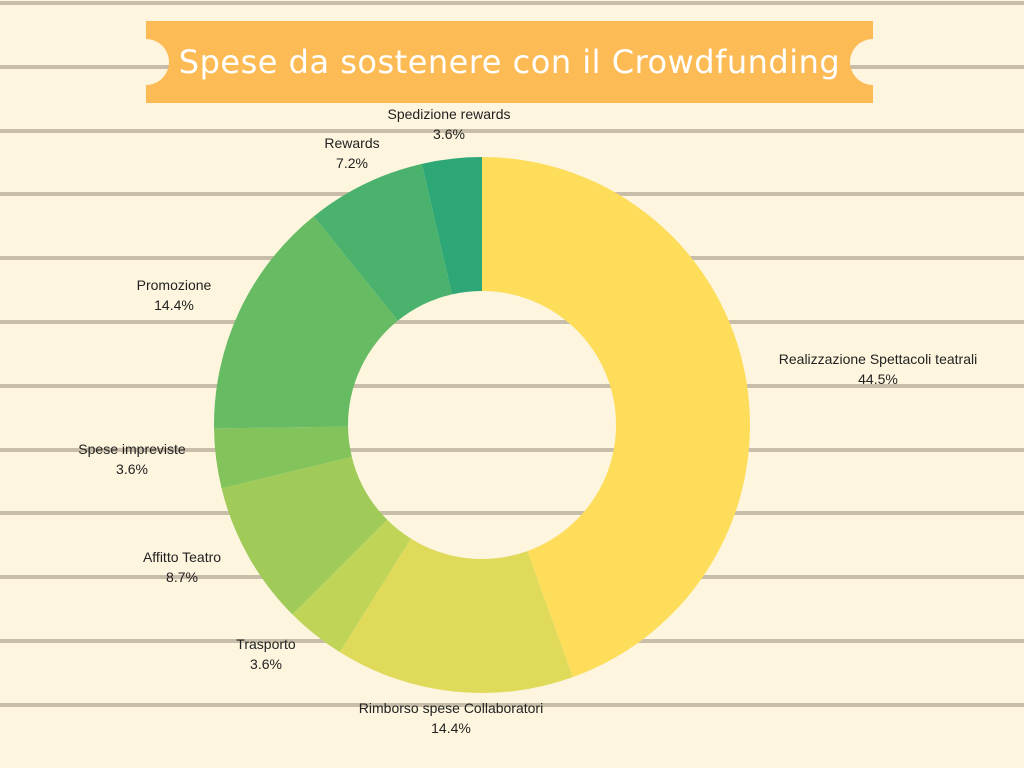  What do you see at coordinates (878, 359) in the screenshot?
I see `slice-label: Realizzazione Spettacoli teatrali` at bounding box center [878, 359].